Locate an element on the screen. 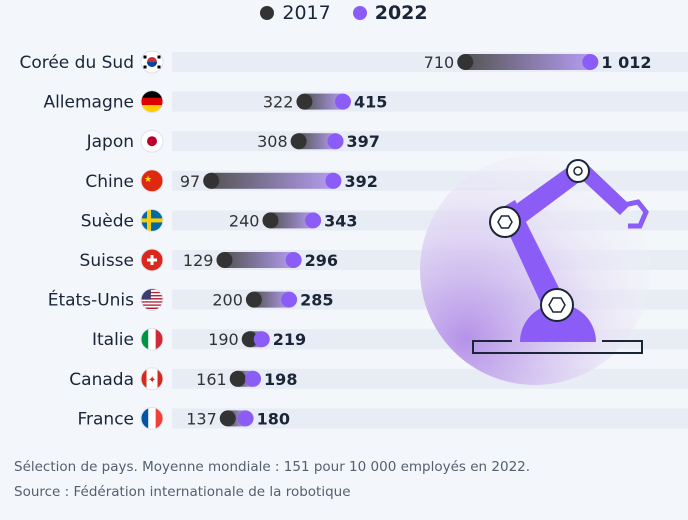 This screenshot has width=688, height=520. value-label-2022: 296 is located at coordinates (321, 260).